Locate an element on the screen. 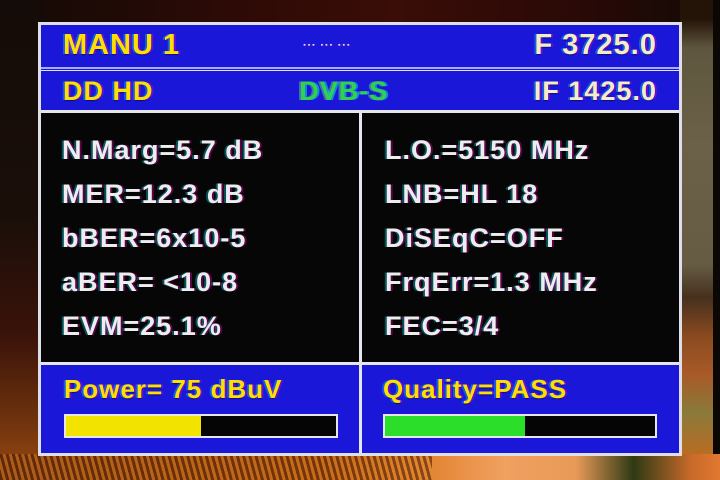 Image resolution: width=720 pixels, height=480 pixels. measurement-lnb: LNB=HL 18 is located at coordinates (462, 194).